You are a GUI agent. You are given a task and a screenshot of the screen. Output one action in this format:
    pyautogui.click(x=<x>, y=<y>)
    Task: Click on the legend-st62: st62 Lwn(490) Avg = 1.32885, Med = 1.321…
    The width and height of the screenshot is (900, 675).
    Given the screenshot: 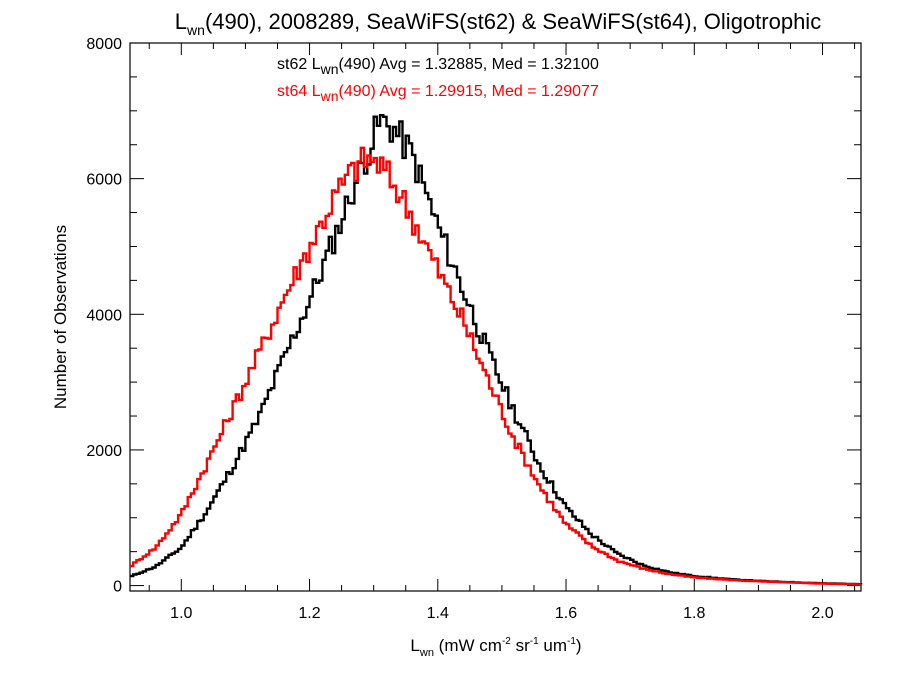 What is the action you would take?
    pyautogui.click(x=438, y=66)
    